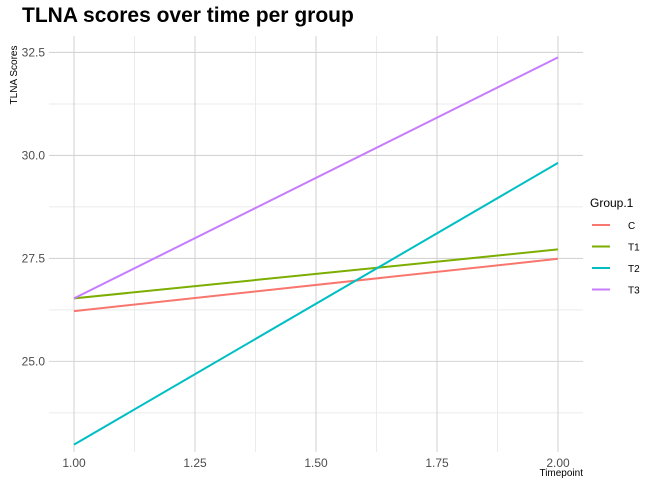 Image resolution: width=658 pixels, height=486 pixels. What do you see at coordinates (74, 463) in the screenshot?
I see `x-tick-label: 1.00` at bounding box center [74, 463].